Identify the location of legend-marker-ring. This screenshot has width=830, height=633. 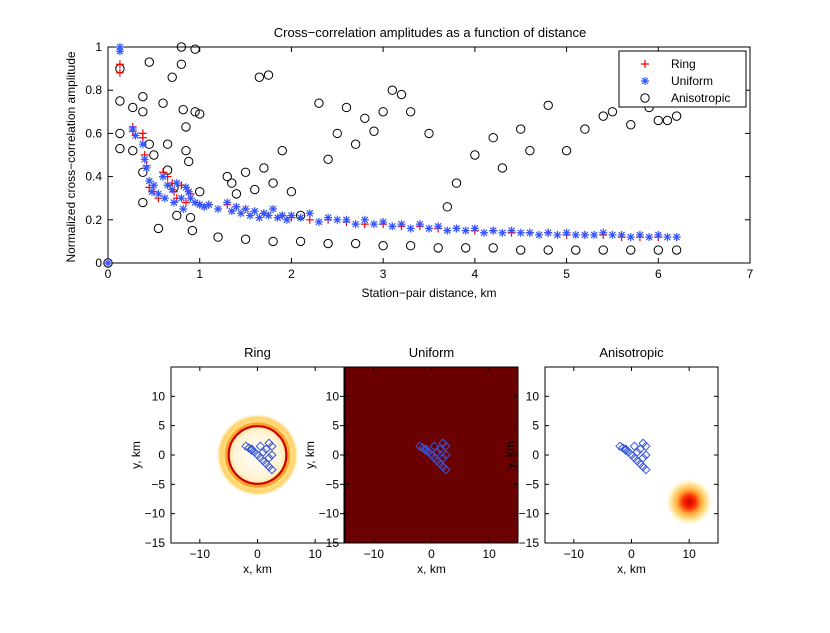
(645, 64).